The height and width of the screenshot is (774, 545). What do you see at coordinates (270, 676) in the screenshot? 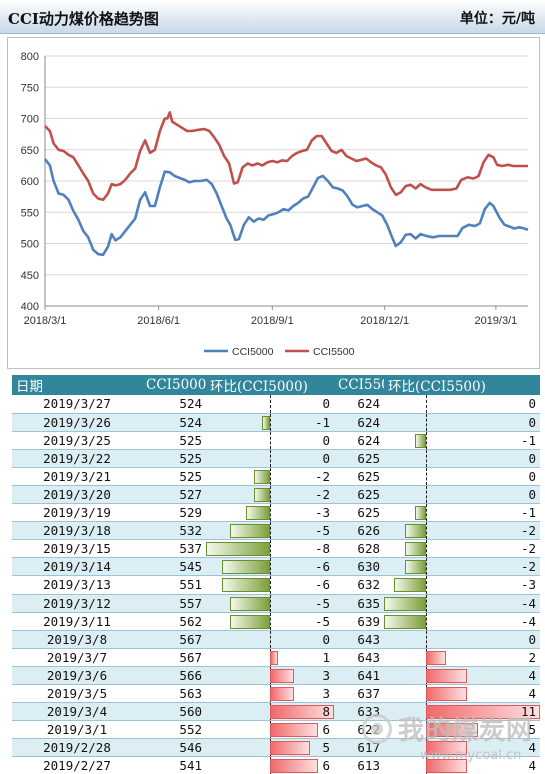
I see `row-chg-cci5000: 3` at bounding box center [270, 676].